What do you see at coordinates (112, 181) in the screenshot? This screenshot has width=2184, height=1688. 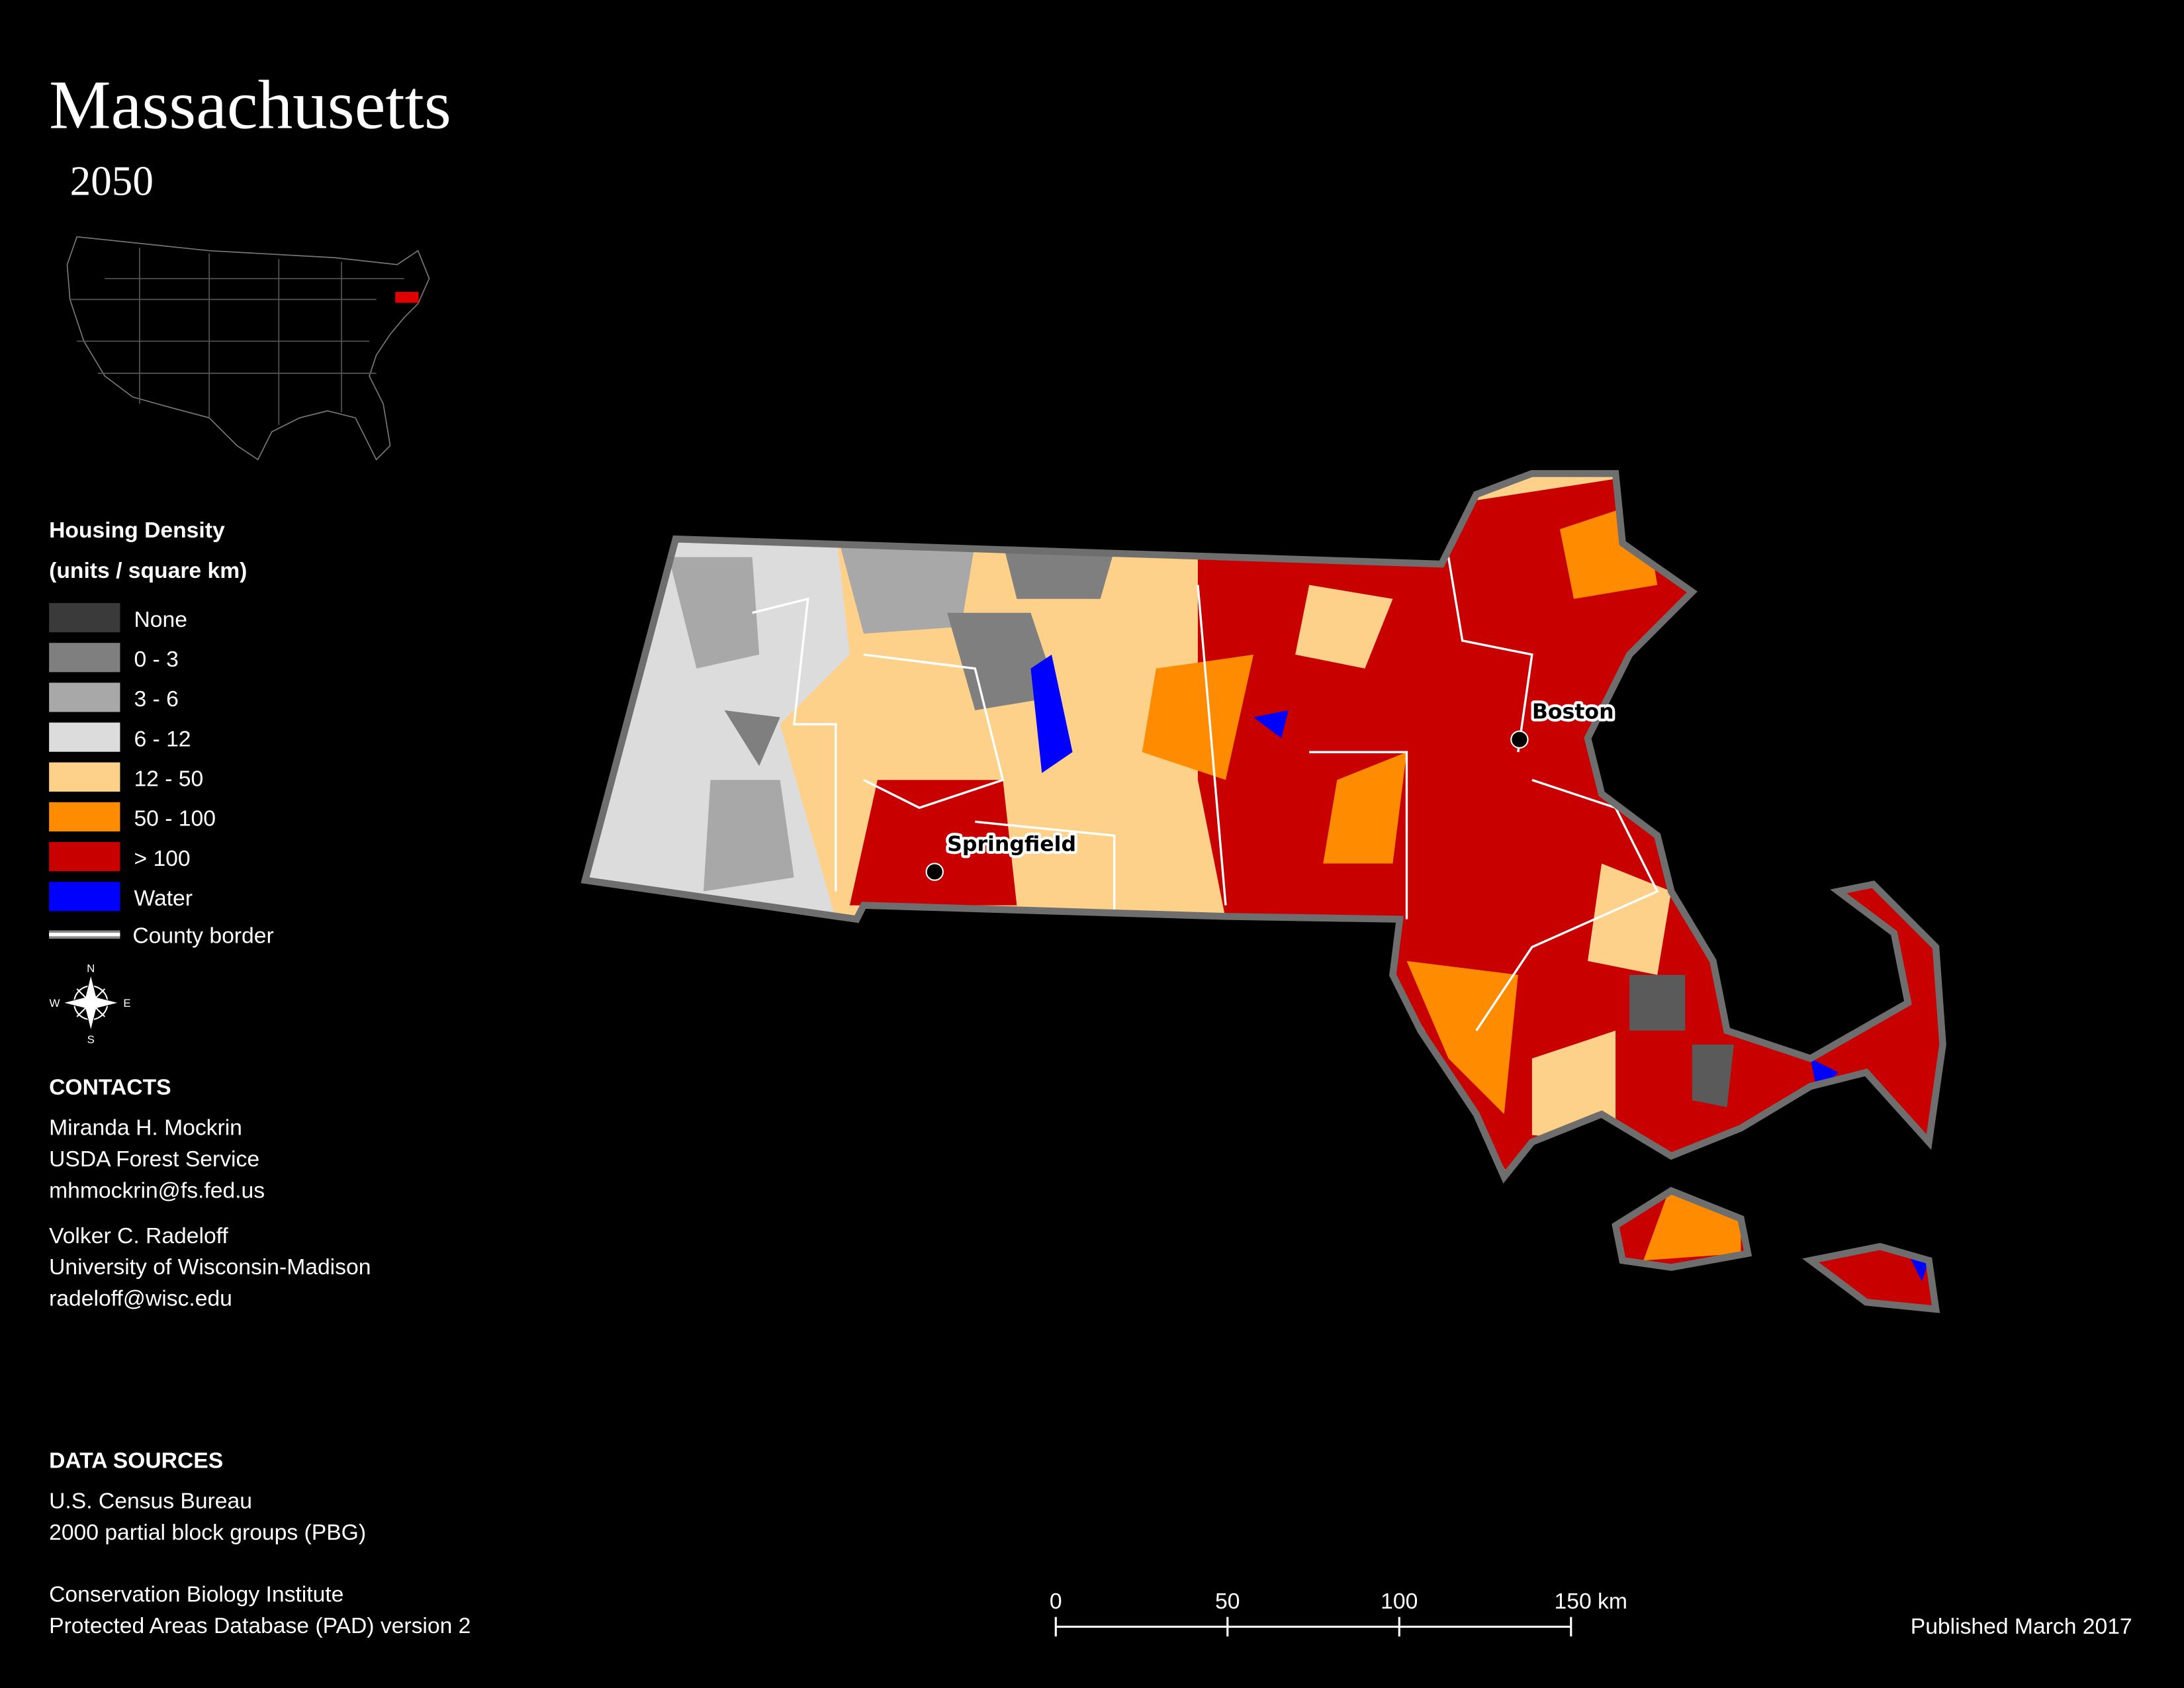 I see `subtitle: 2050` at bounding box center [112, 181].